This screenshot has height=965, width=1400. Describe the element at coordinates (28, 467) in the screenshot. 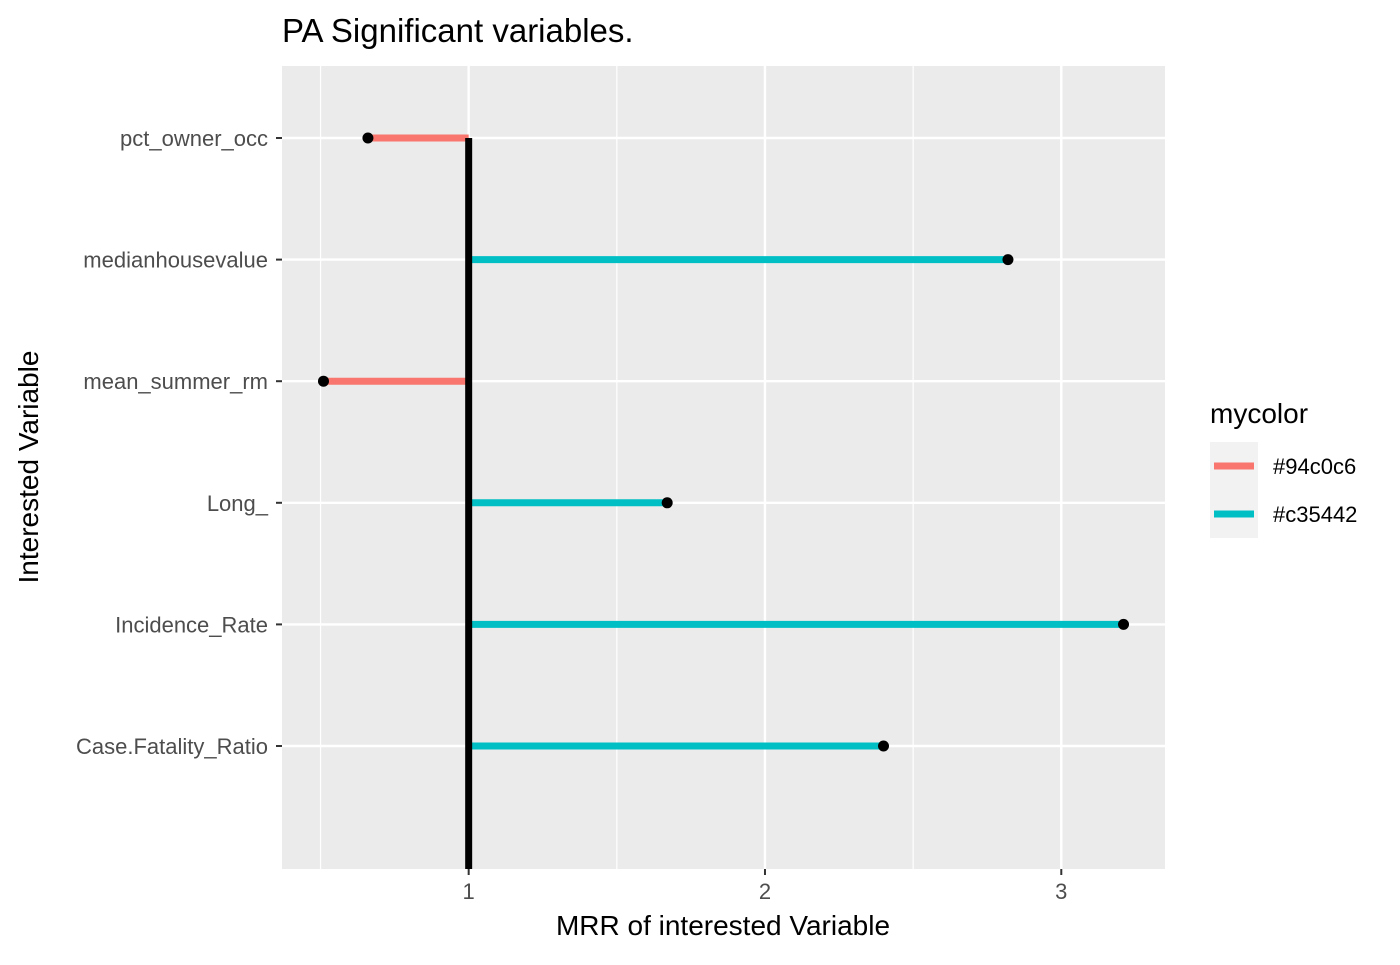

I see `y-axis-title: Interested Variable` at that location.